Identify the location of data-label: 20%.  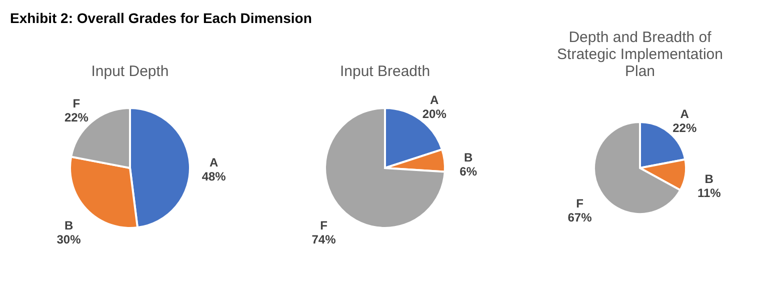
(434, 114).